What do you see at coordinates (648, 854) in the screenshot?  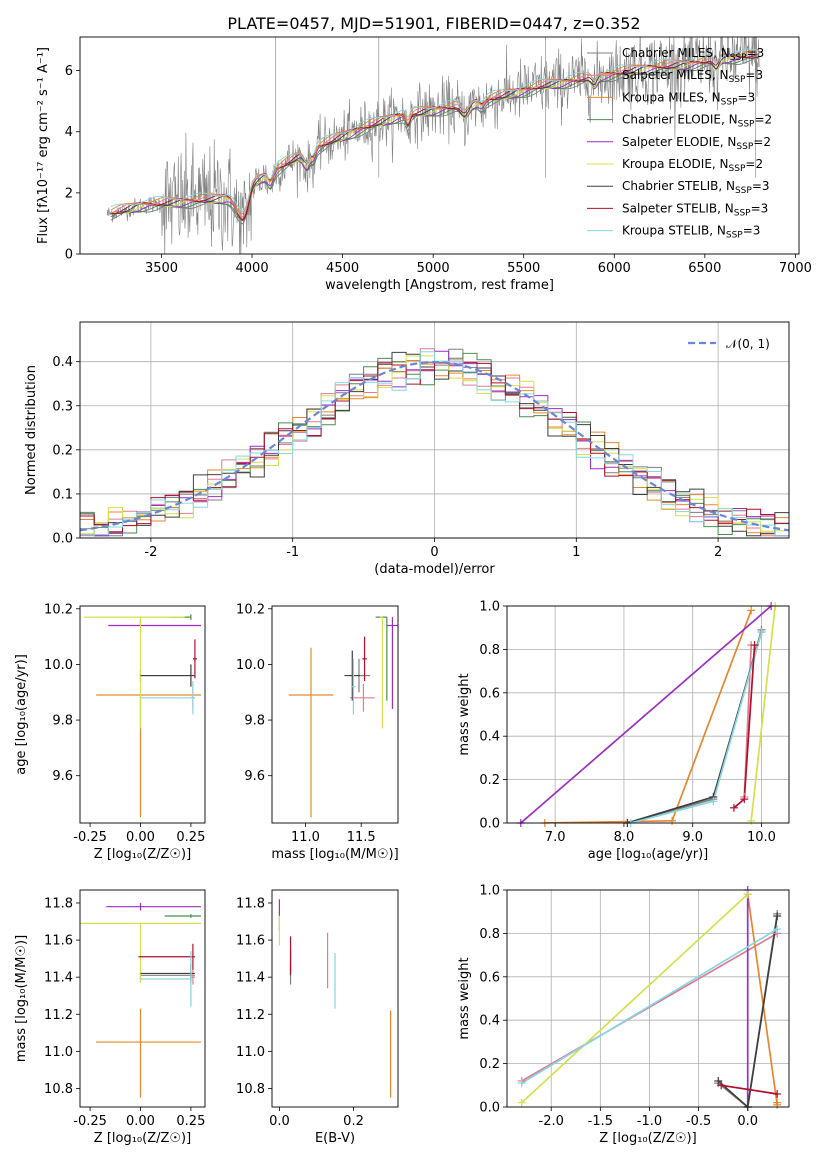 I see `x-axis-label: age [log₁₀(age/yr)]` at bounding box center [648, 854].